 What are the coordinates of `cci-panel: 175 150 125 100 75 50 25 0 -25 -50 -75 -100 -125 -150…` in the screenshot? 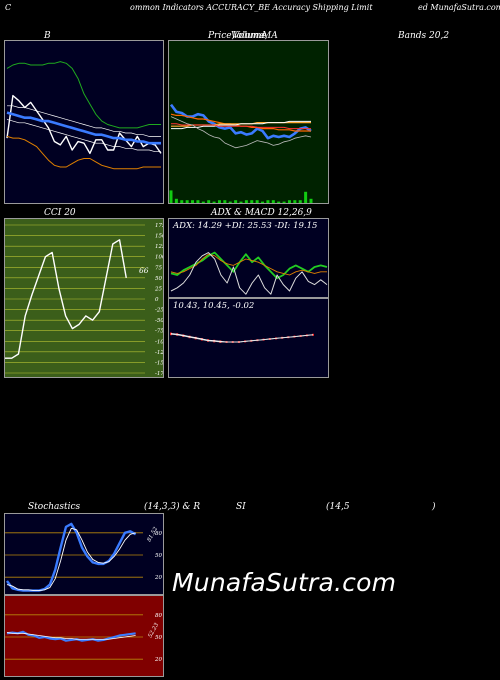 It's located at (84, 298).